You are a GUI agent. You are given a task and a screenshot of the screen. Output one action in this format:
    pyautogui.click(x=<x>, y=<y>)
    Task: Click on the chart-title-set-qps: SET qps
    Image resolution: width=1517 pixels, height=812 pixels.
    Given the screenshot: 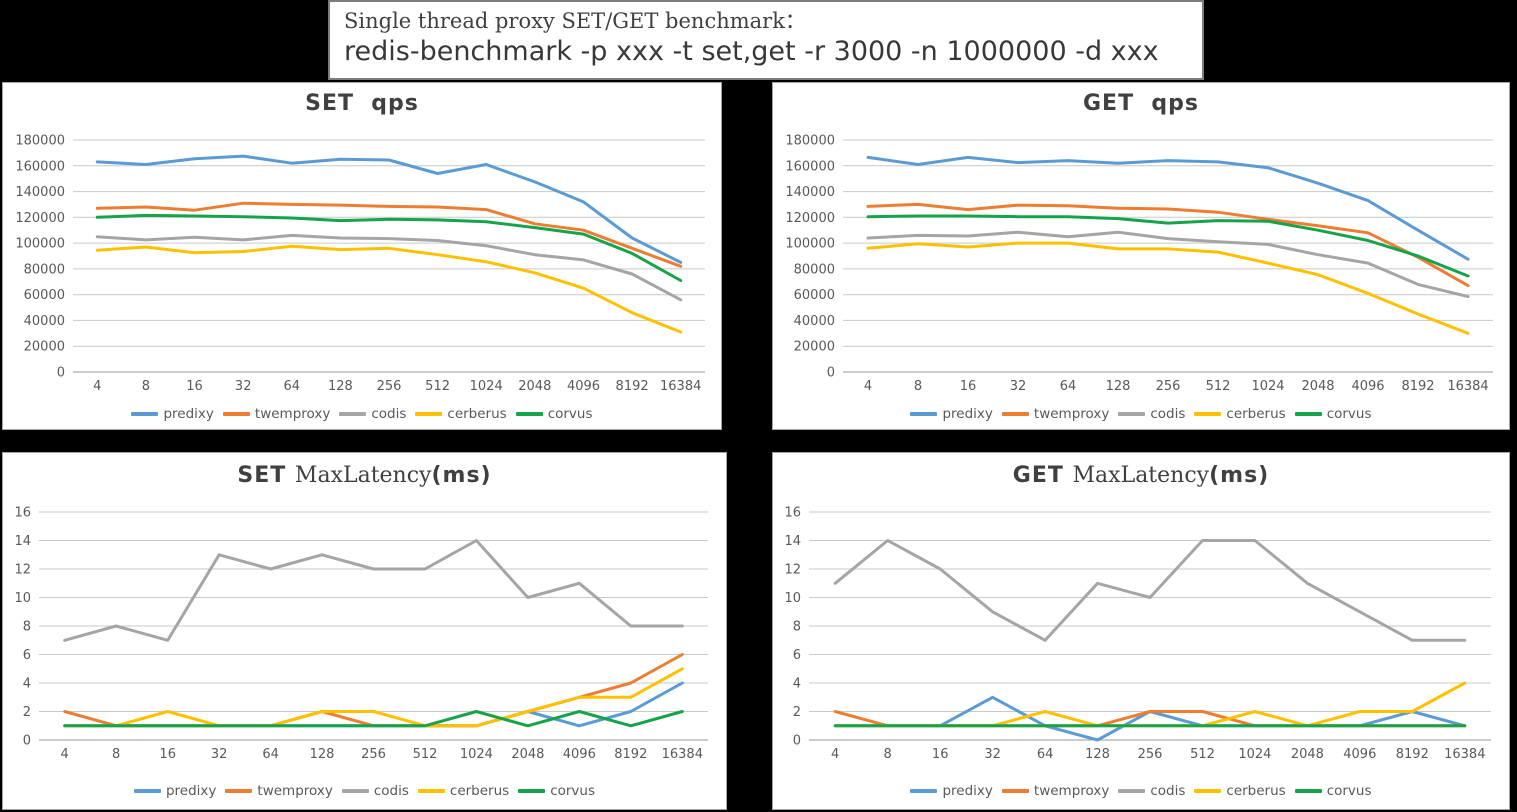 What is the action you would take?
    pyautogui.click(x=362, y=102)
    